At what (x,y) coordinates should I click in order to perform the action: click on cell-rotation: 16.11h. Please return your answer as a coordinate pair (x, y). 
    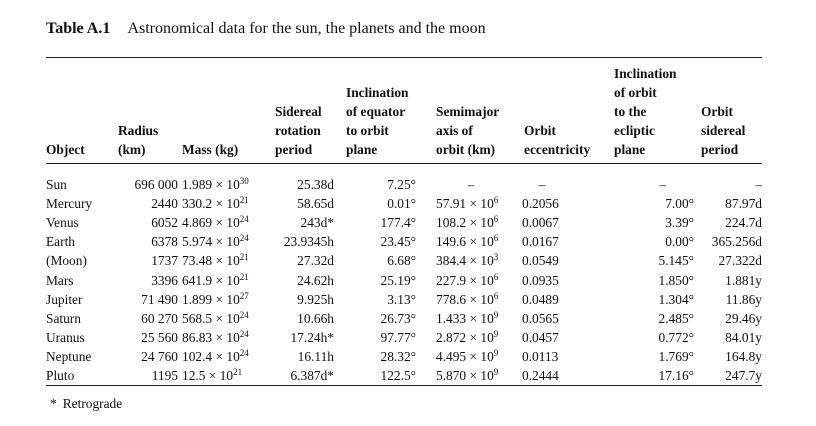
    Looking at the image, I should click on (315, 356).